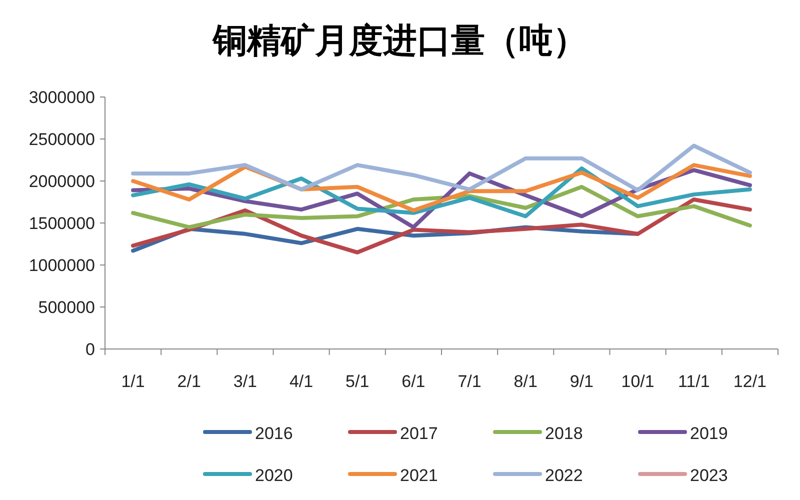 This screenshot has width=800, height=500. I want to click on legend-label: 2022, so click(564, 475).